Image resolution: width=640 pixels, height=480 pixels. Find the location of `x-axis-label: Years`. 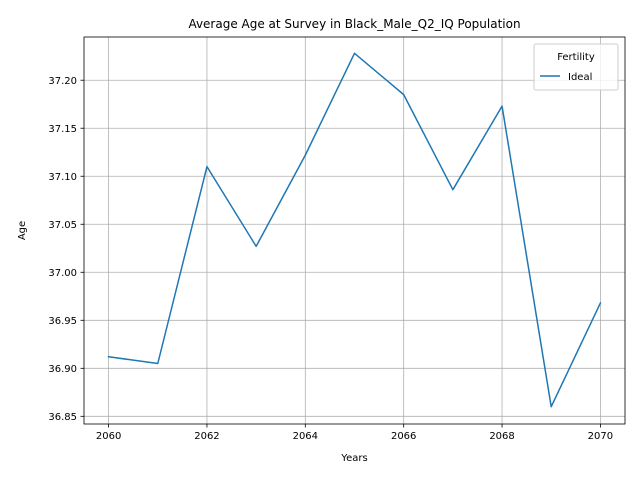

x-axis-label: Years is located at coordinates (353, 458).